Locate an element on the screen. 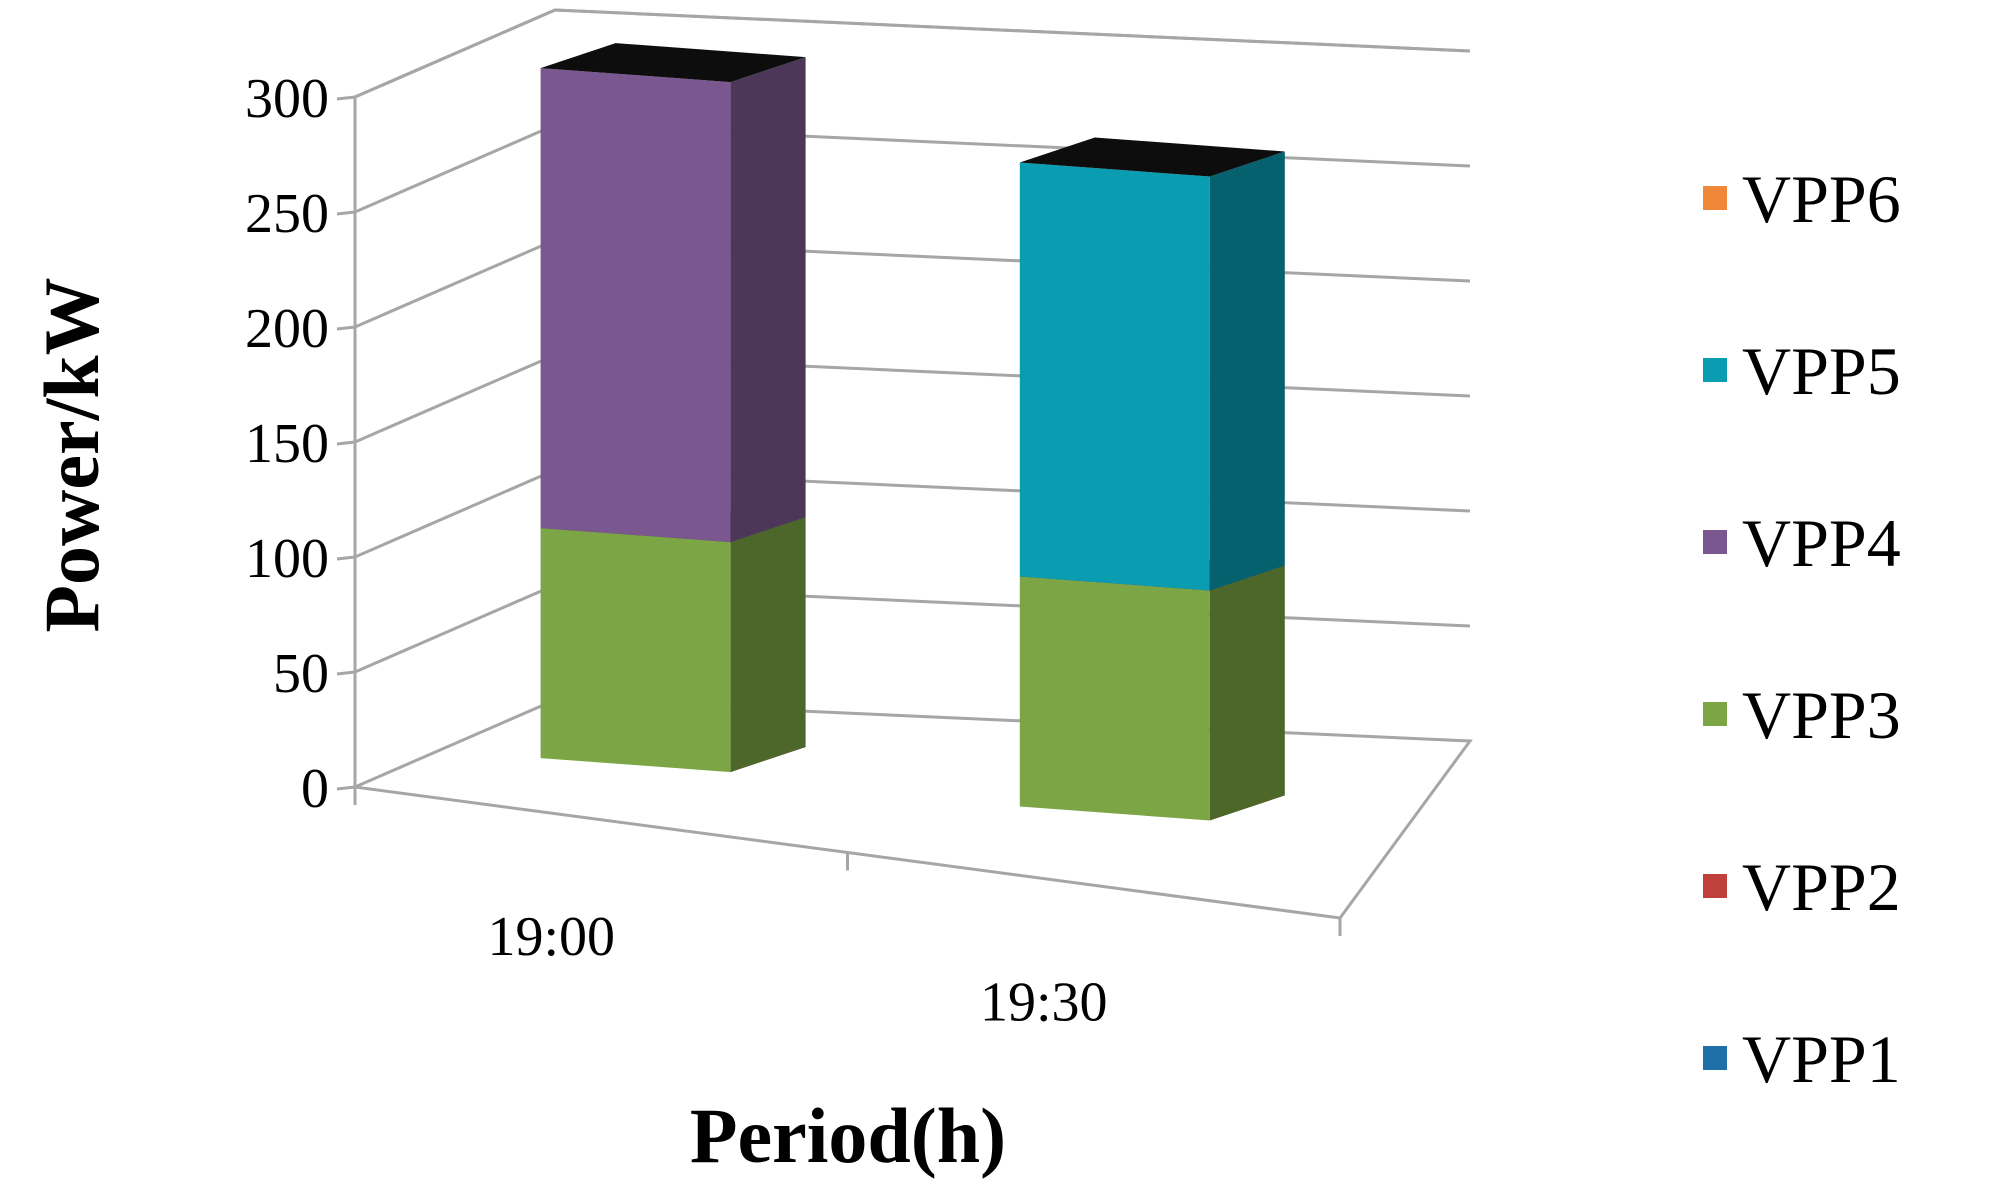  legend-swatch-vpp5 is located at coordinates (1715, 370).